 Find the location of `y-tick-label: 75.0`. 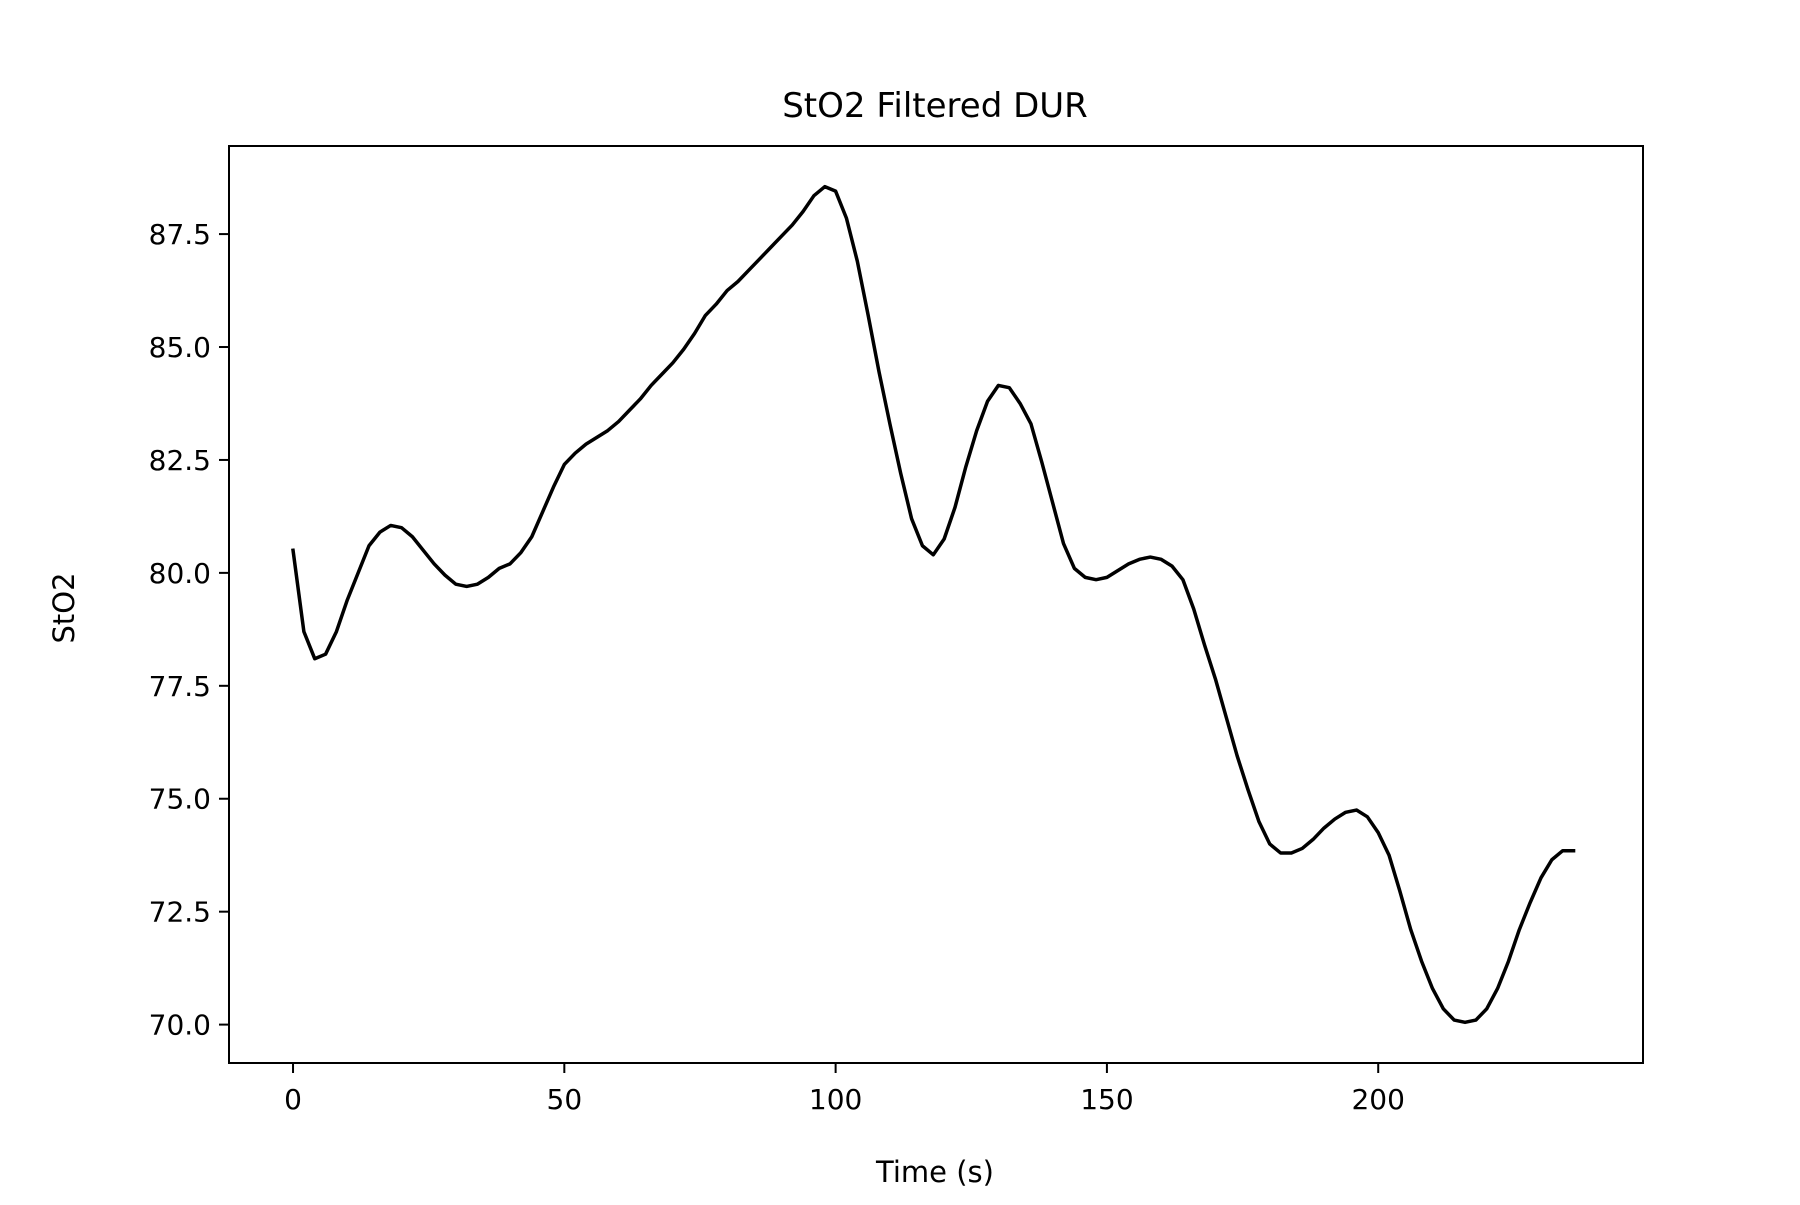

y-tick-label: 75.0 is located at coordinates (180, 799).